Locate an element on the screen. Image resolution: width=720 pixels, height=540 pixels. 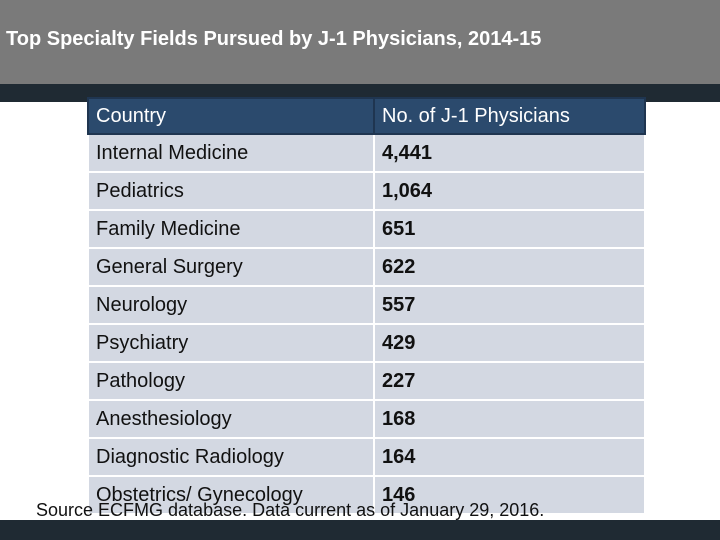
table-row: Internal Medicine 4,441 is located at coordinates (366, 153).